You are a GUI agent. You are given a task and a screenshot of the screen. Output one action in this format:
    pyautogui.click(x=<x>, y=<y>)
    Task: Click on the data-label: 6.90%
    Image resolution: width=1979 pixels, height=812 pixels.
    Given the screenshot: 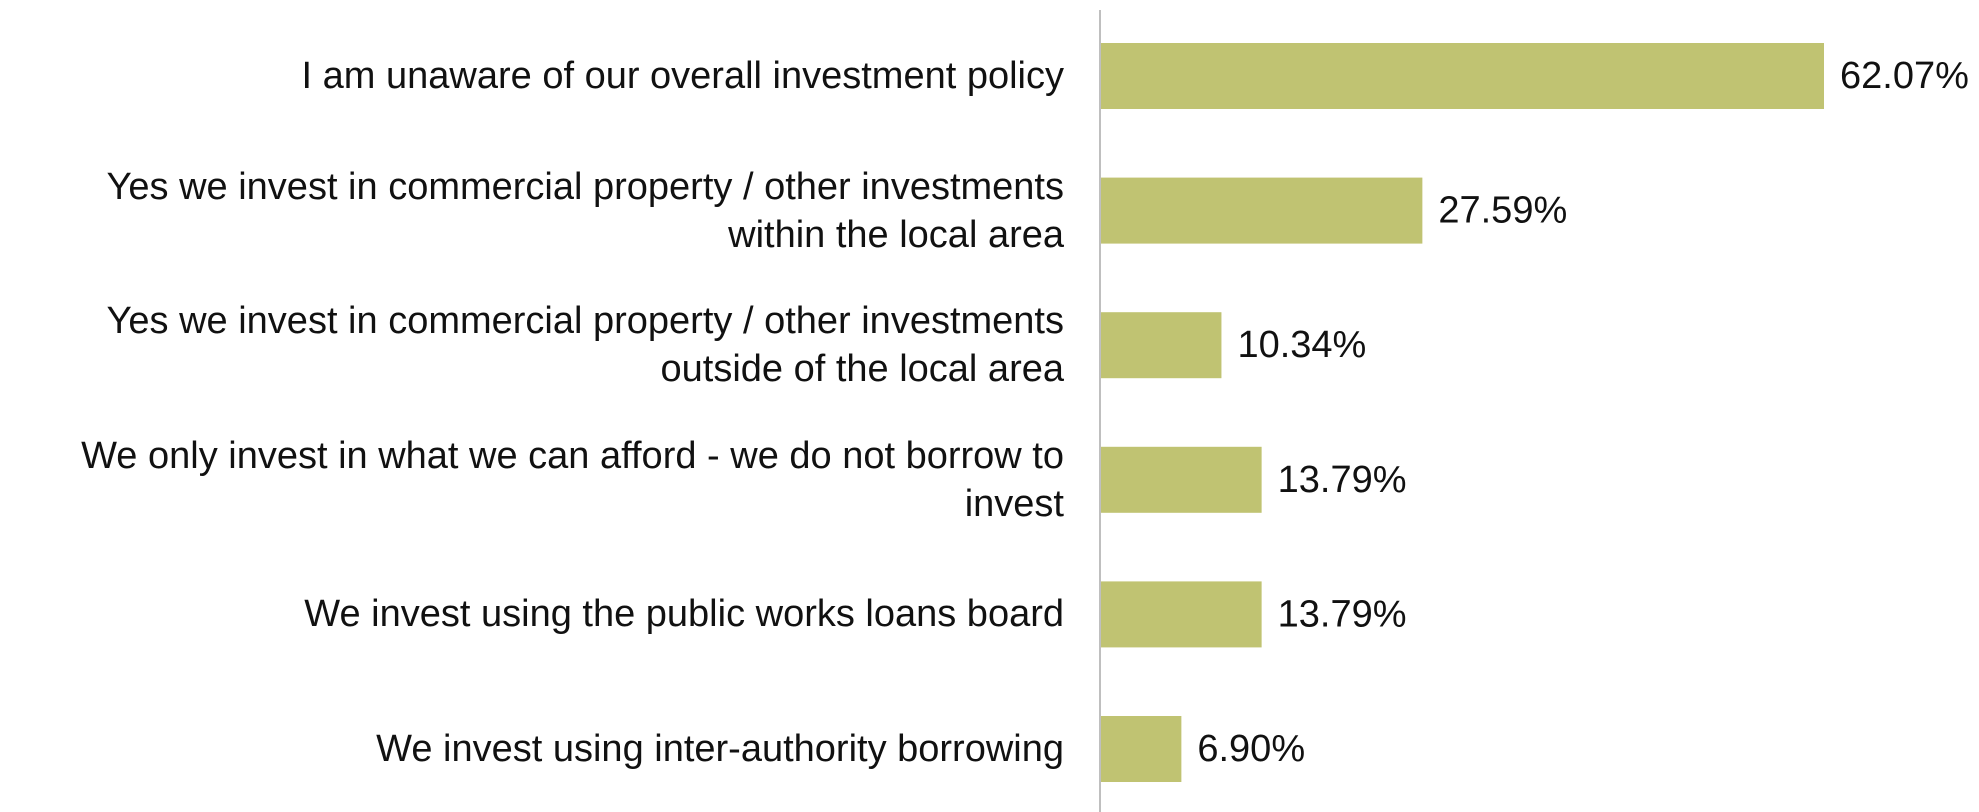 What is the action you would take?
    pyautogui.click(x=1251, y=749)
    